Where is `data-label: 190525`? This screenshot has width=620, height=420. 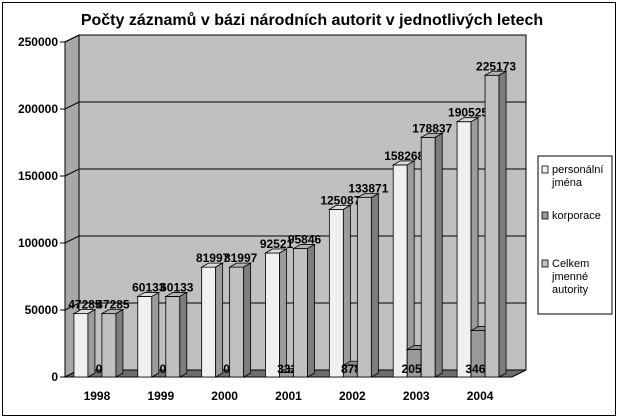
data-label: 190525 is located at coordinates (468, 113).